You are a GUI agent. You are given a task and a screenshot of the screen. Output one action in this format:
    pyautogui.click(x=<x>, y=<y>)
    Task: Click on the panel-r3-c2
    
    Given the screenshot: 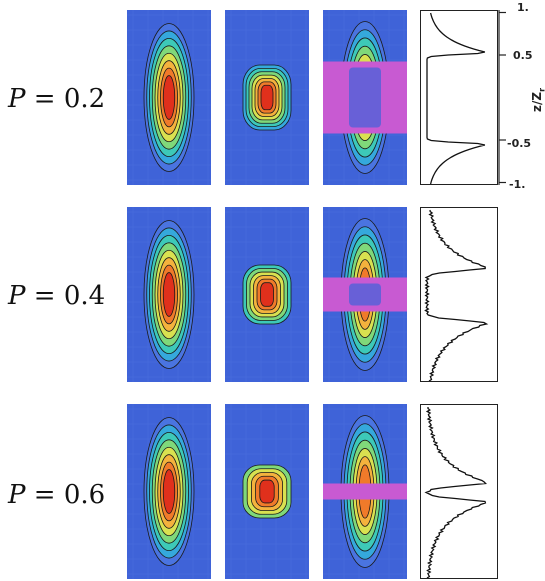 What is the action you would take?
    pyautogui.click(x=267, y=491)
    